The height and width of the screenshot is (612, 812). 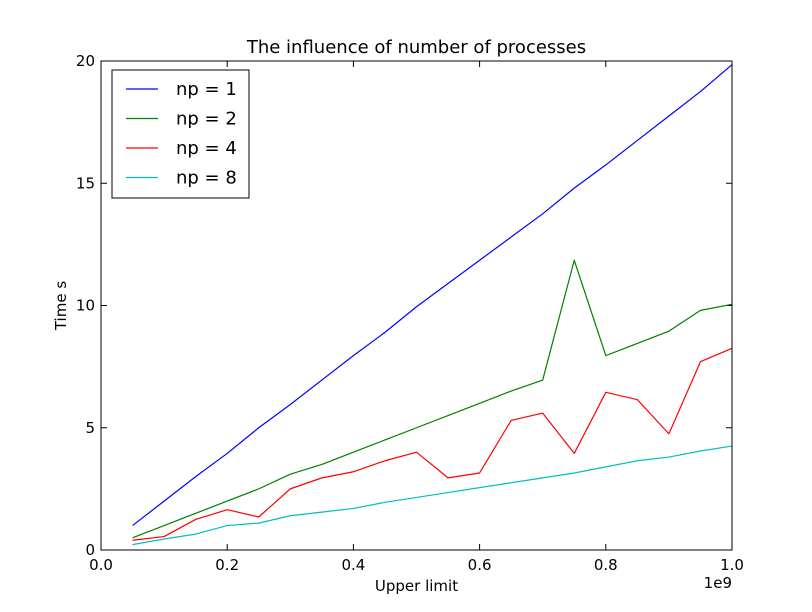 I want to click on y-tick-label: 20, so click(x=85, y=61).